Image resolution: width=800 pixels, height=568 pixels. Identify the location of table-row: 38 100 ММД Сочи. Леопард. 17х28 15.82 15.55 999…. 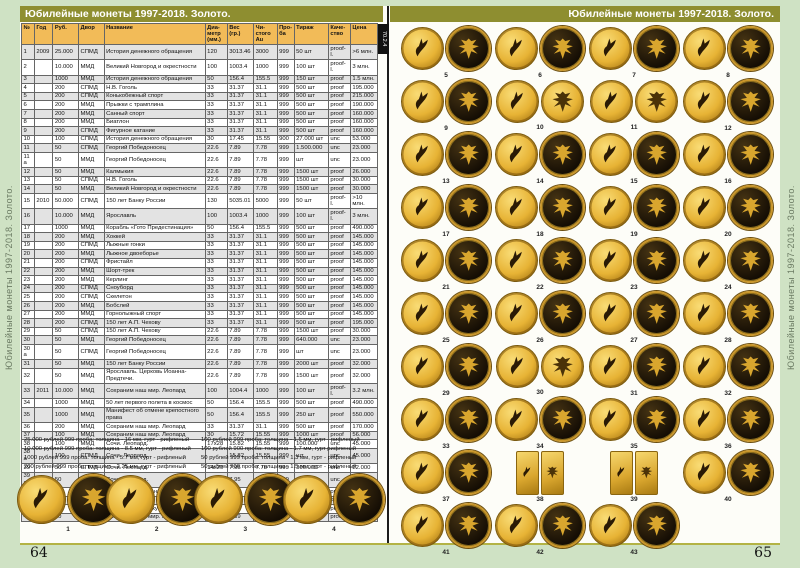
(200, 444).